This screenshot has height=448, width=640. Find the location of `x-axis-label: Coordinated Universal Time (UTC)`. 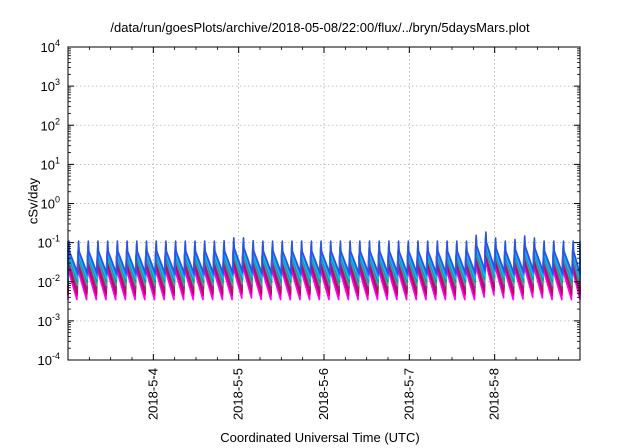

x-axis-label: Coordinated Universal Time (UTC) is located at coordinates (320, 437).